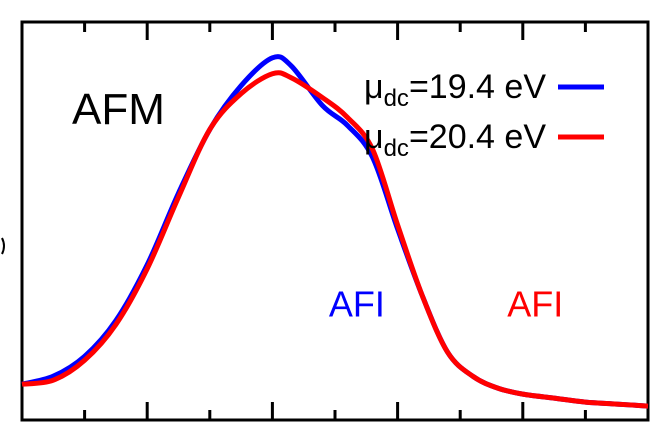 The image size is (664, 434). I want to click on annotations: AFI AFI, so click(446, 304).